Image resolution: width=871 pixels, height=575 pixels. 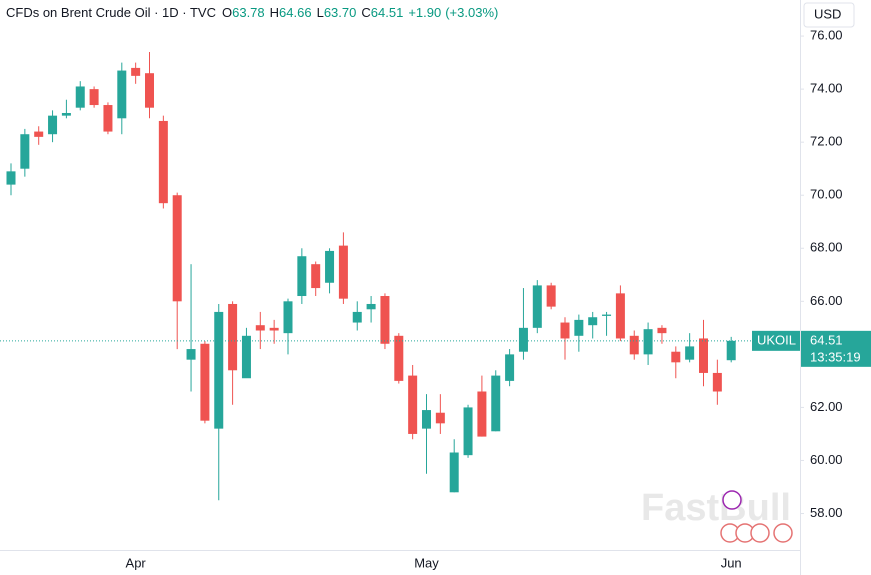 What do you see at coordinates (227, 12) in the screenshot?
I see `ohlc-prefix: O` at bounding box center [227, 12].